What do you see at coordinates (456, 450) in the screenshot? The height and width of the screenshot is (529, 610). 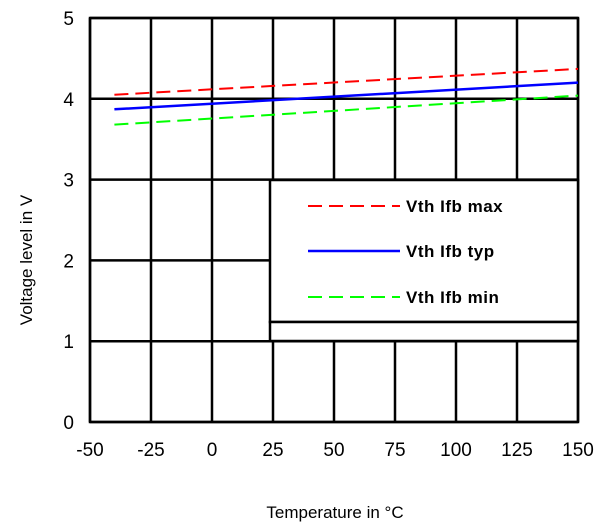 I see `x-tick-label: 100` at bounding box center [456, 450].